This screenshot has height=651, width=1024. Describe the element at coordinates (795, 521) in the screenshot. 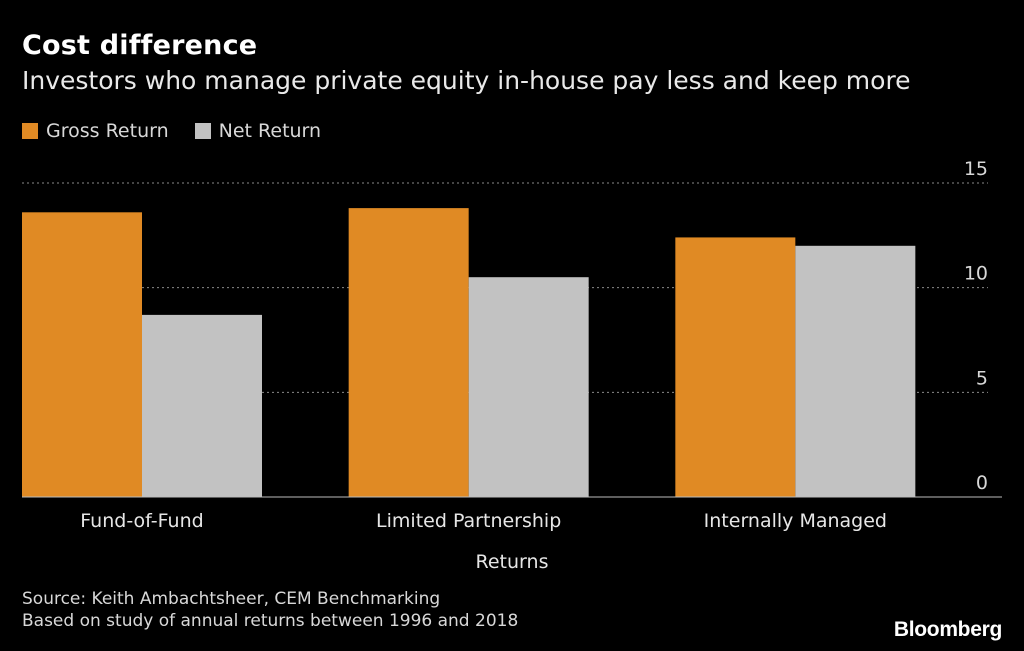

I see `x-category-label-3: Internally Managed` at that location.